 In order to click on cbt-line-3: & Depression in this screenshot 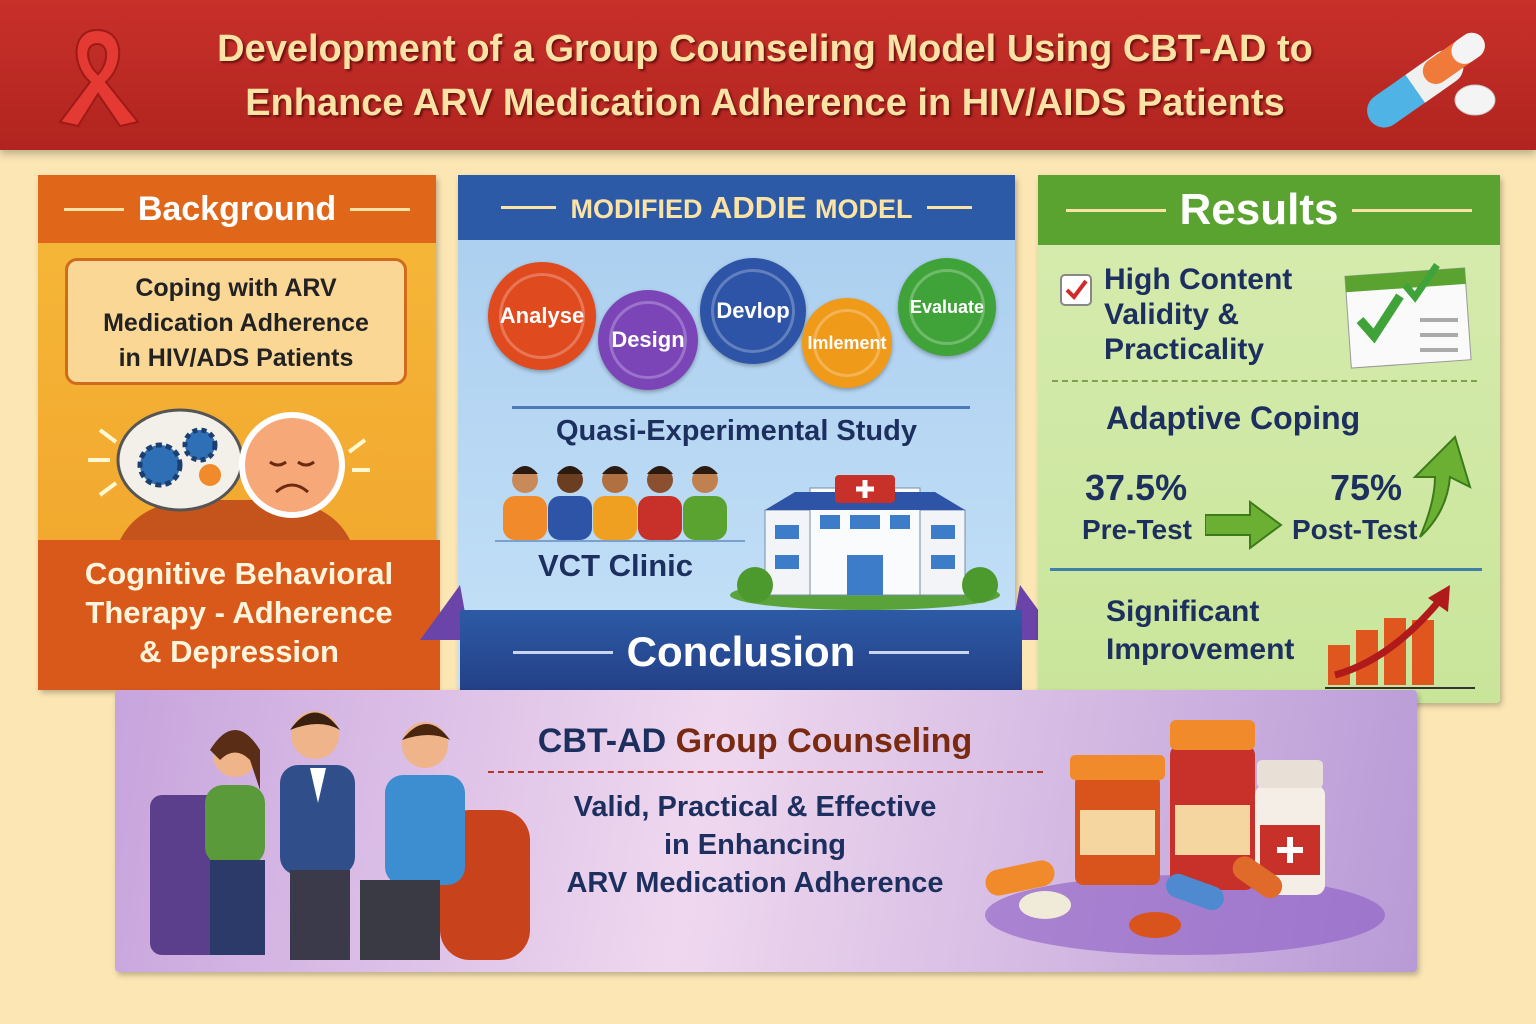, I will do `click(239, 651)`.